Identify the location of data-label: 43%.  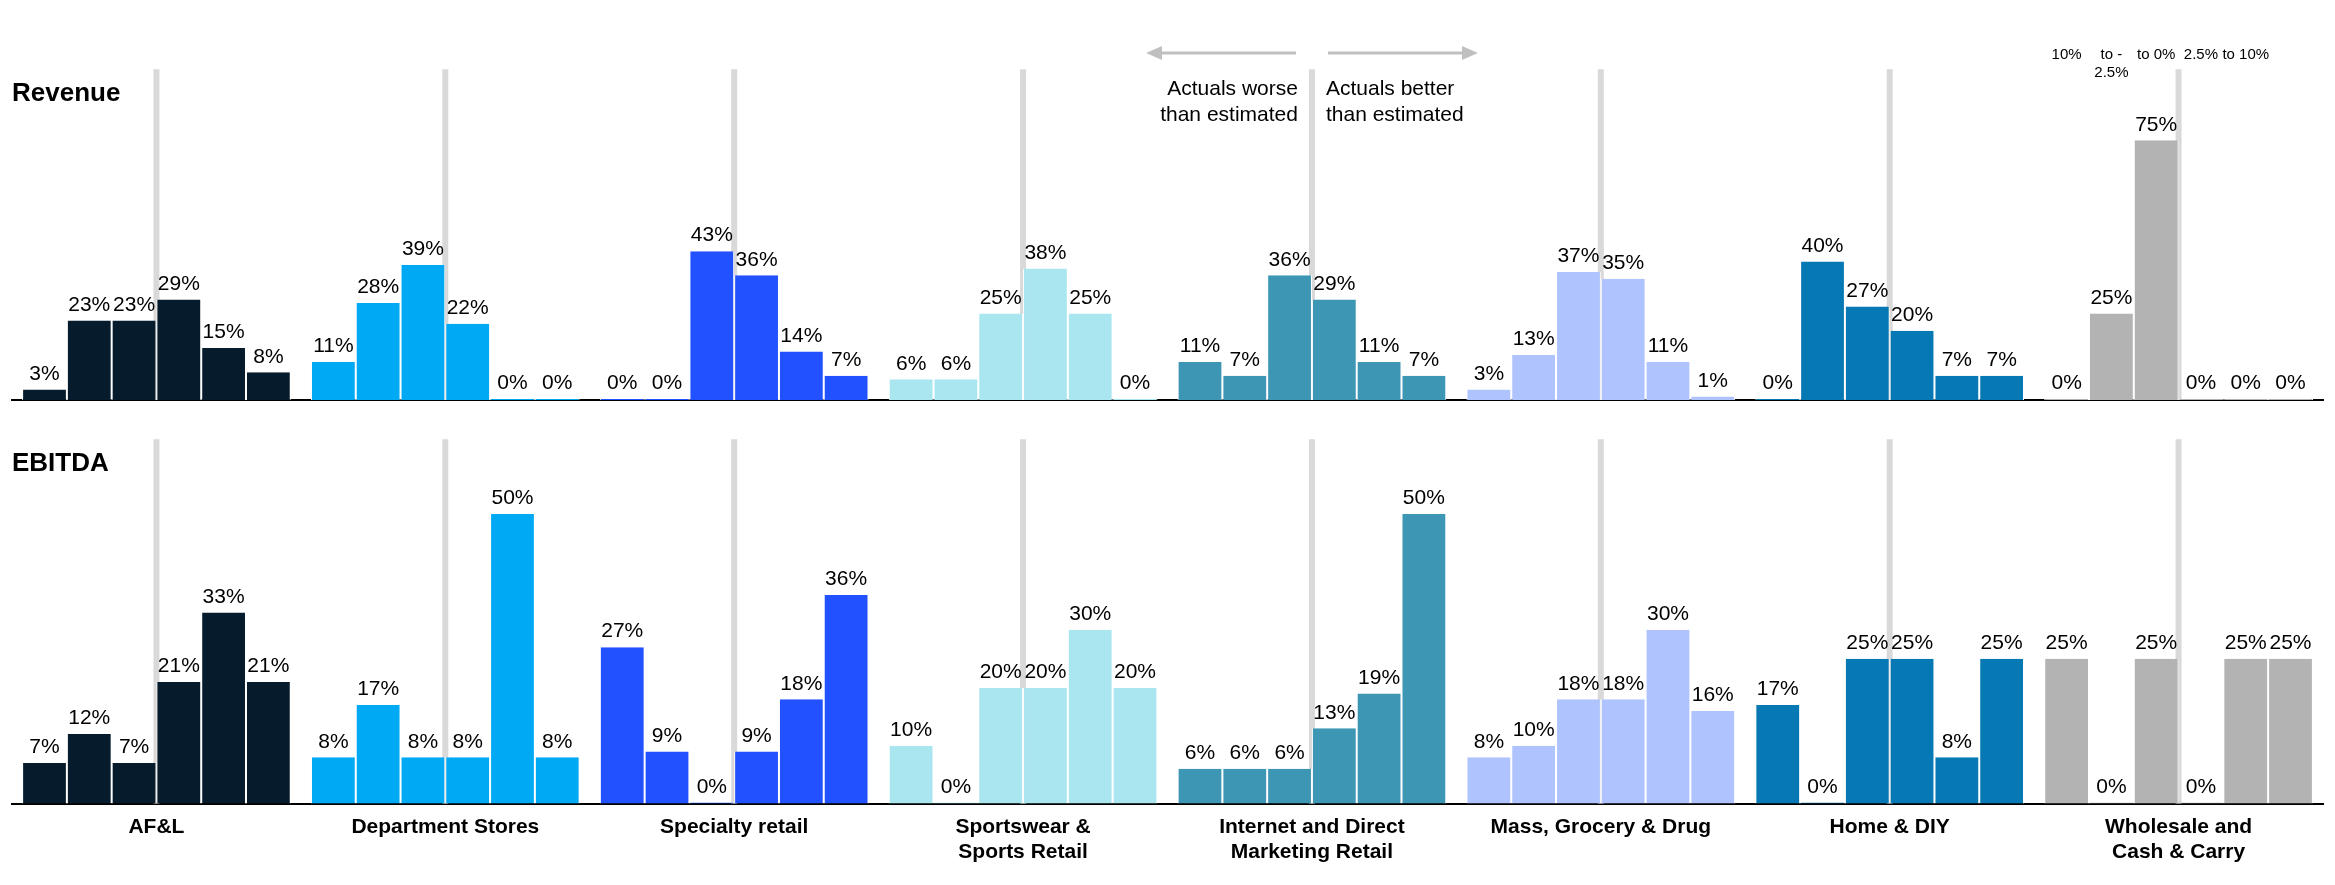
(711, 234).